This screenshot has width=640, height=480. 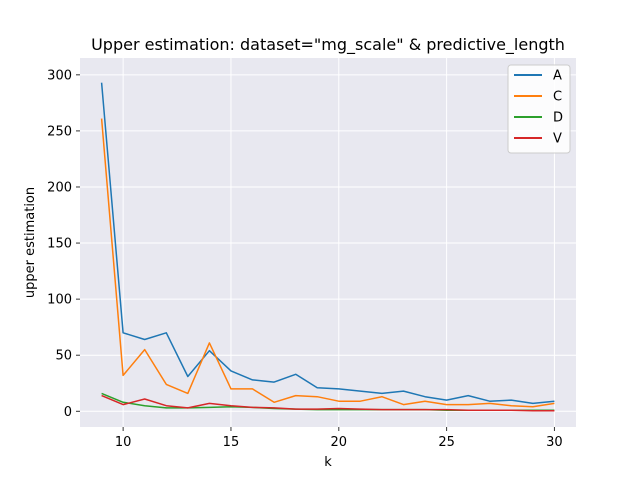 I want to click on x-axis-ticks: 10 15 20 25 30, so click(x=339, y=438).